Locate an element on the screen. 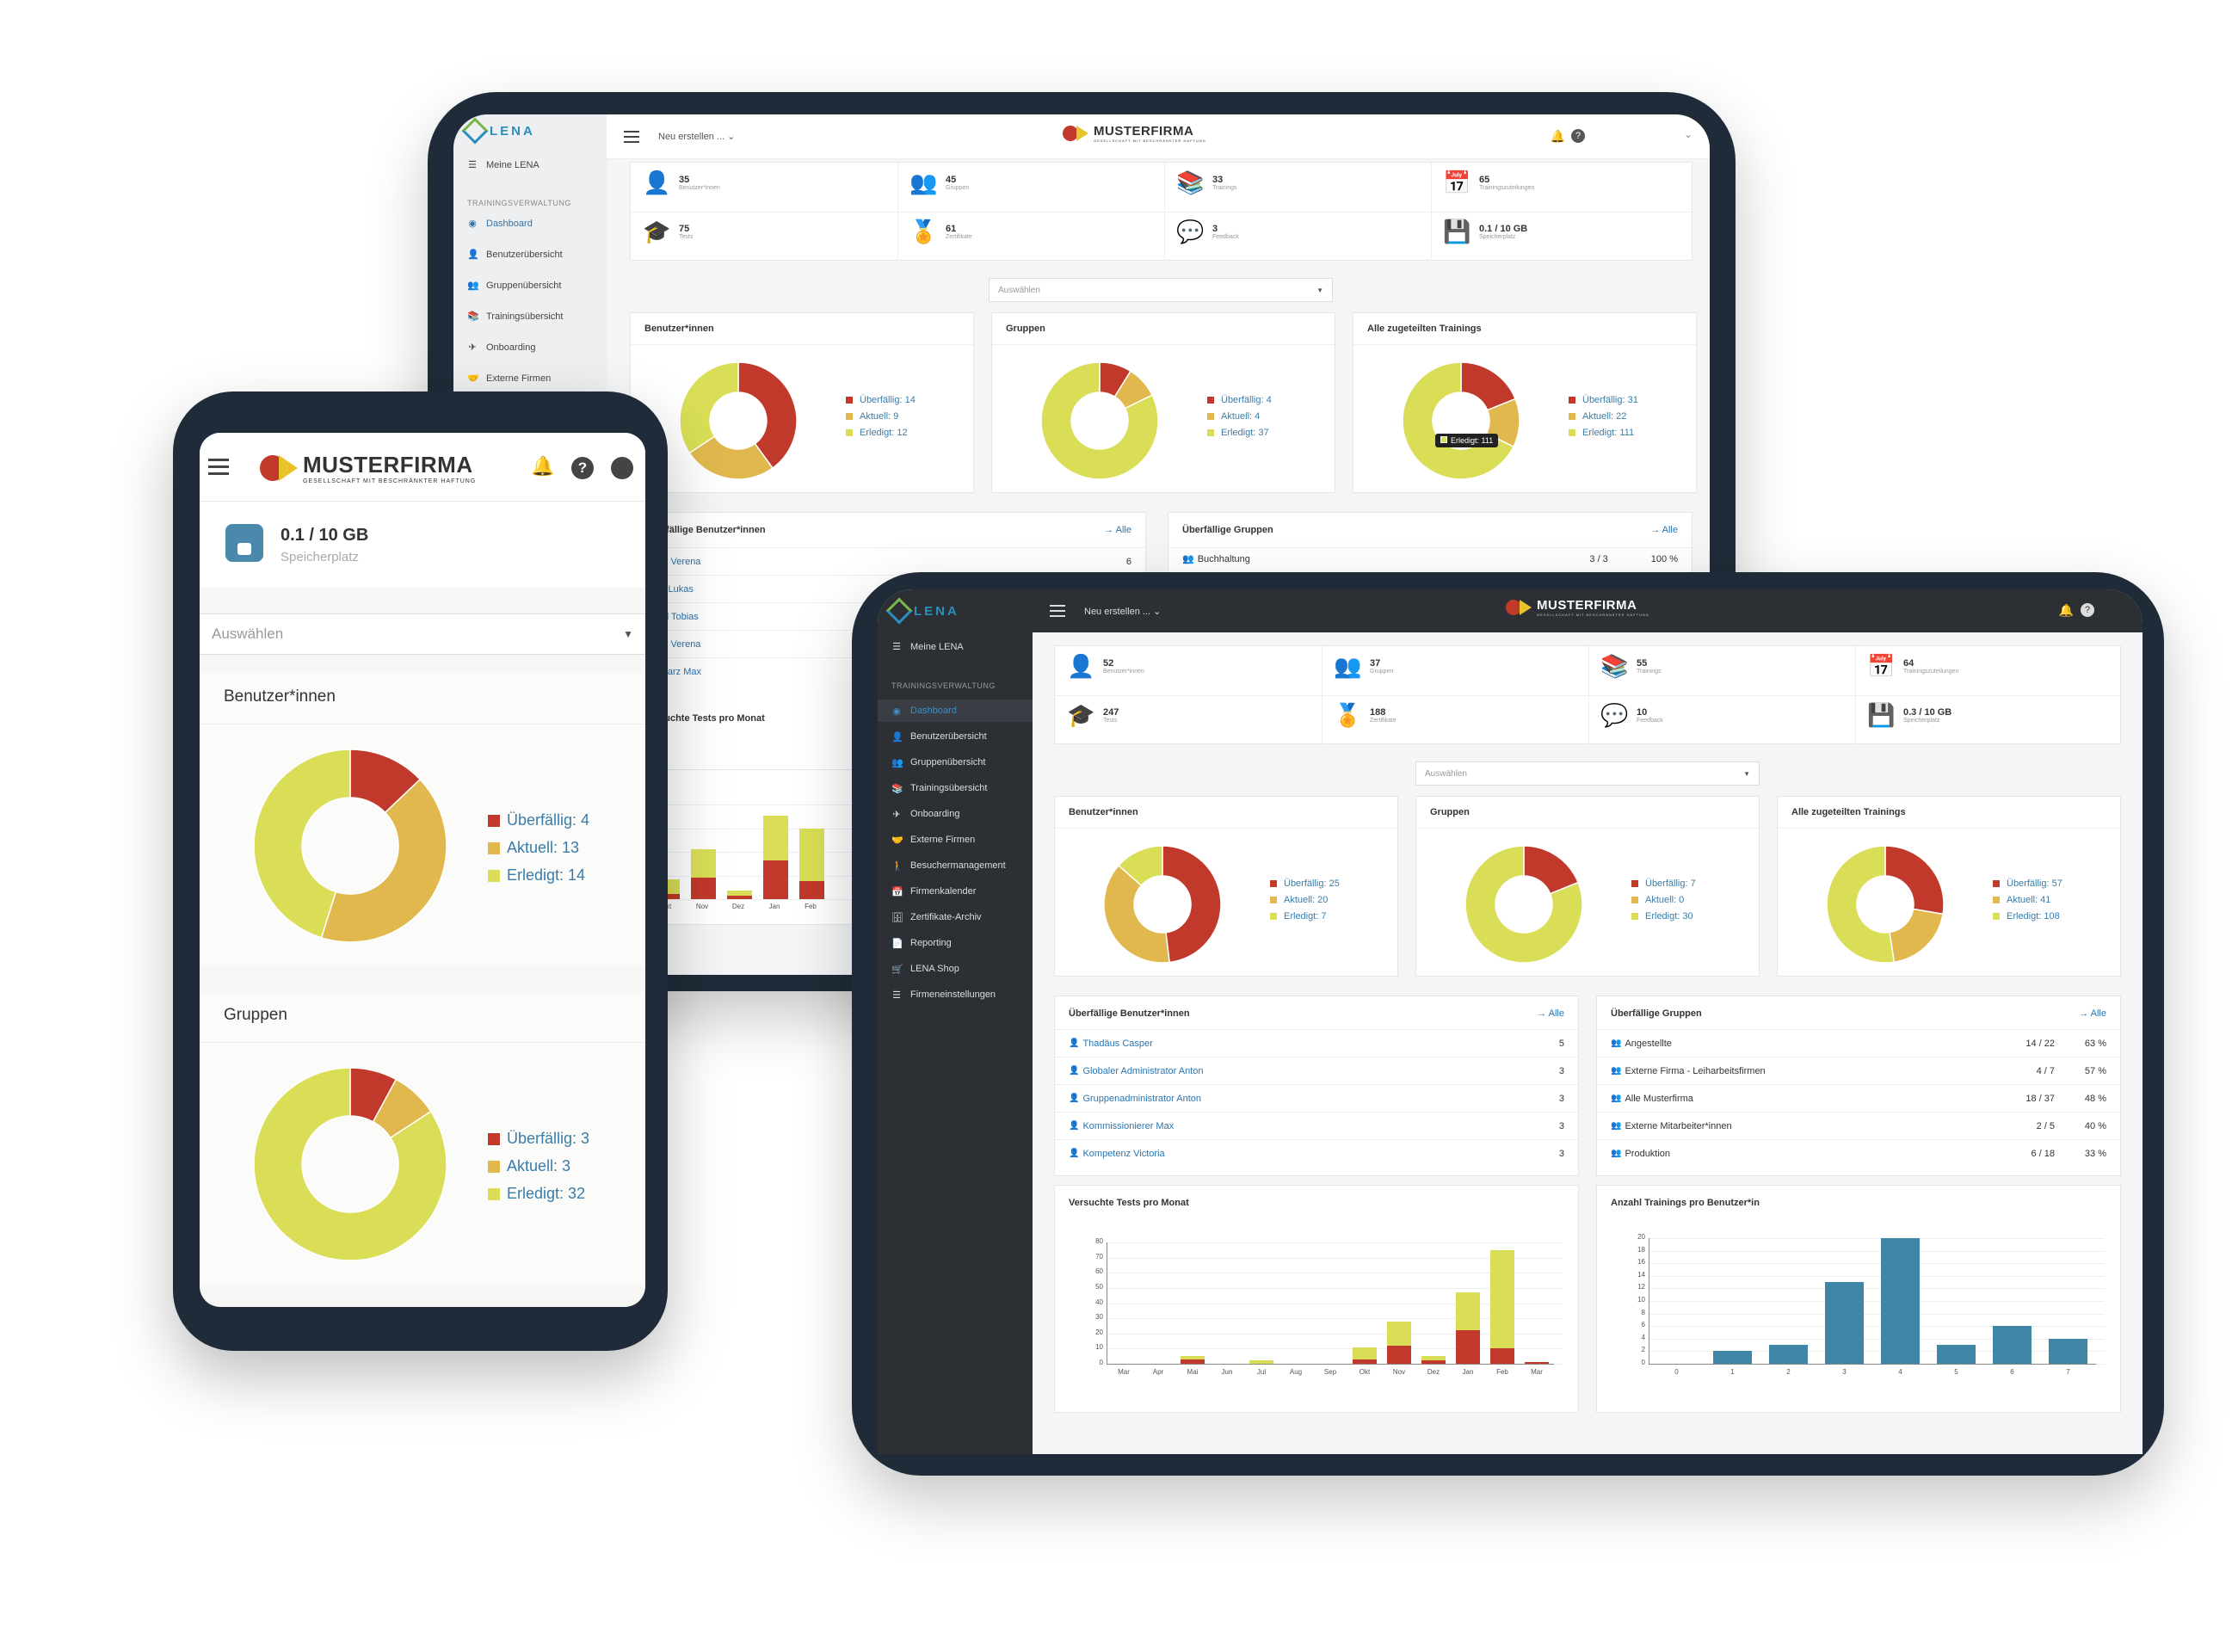 This screenshot has width=2232, height=1652. phone-filter-select: Auswählen ▼ is located at coordinates (422, 634).